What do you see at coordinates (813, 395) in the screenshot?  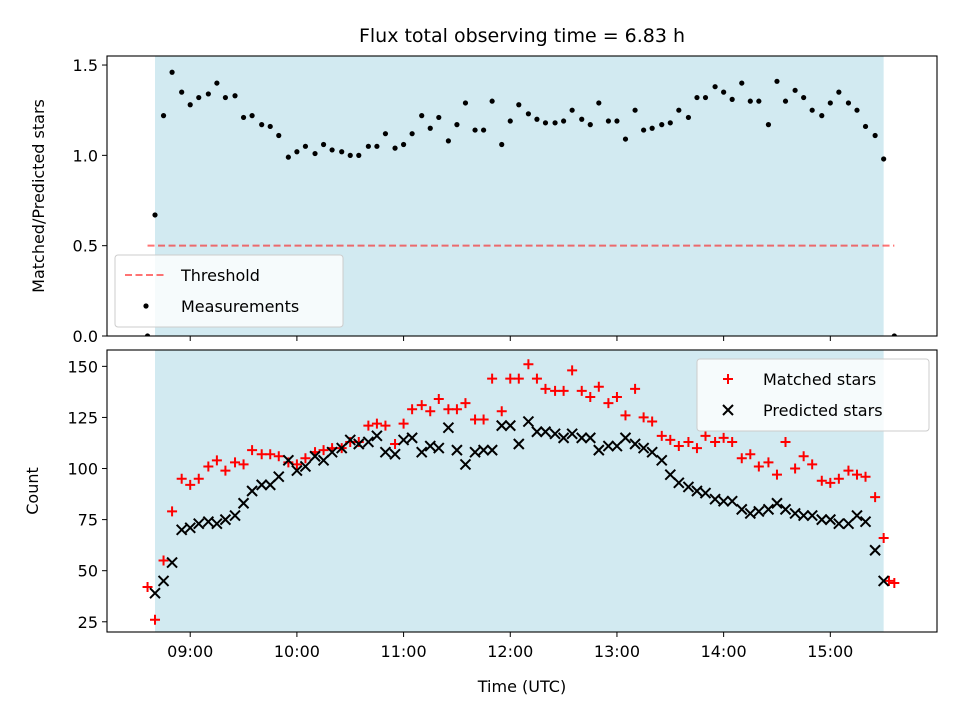 I see `legend-box` at bounding box center [813, 395].